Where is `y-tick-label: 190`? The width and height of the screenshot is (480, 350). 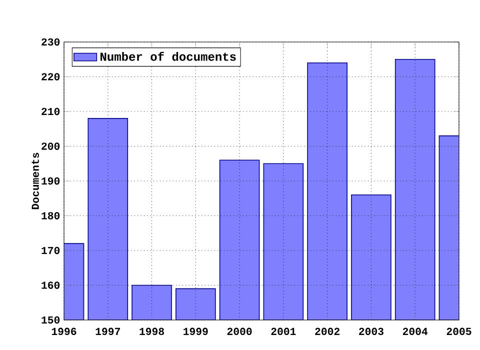
y-tick-label: 190 is located at coordinates (51, 181).